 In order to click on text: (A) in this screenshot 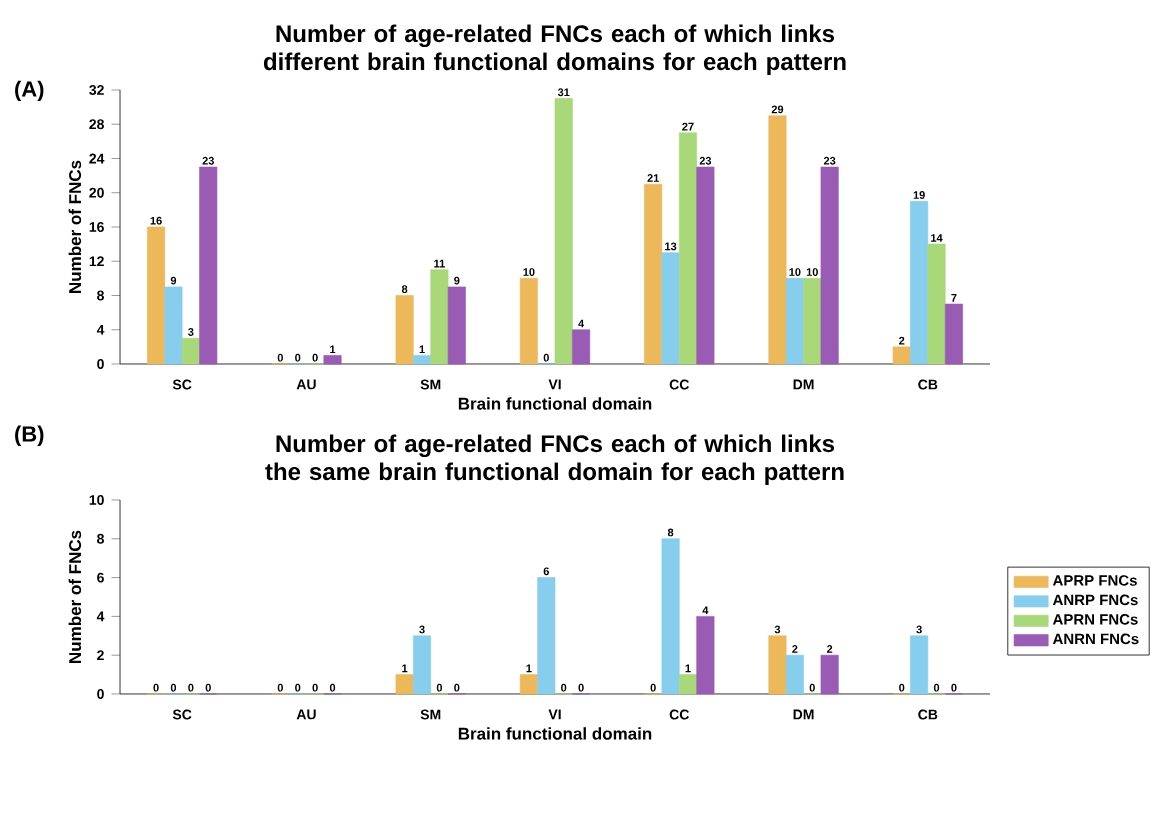, I will do `click(29, 91)`.